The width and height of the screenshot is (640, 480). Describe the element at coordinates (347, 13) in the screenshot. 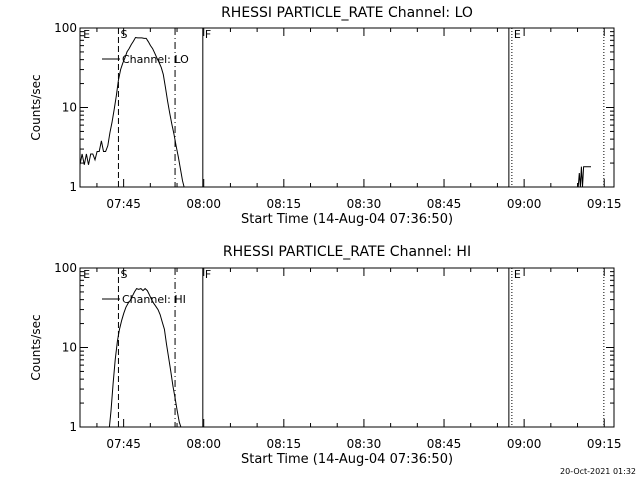

I see `chart-title: RHESSI PARTICLE_RATE Channel: LO` at that location.